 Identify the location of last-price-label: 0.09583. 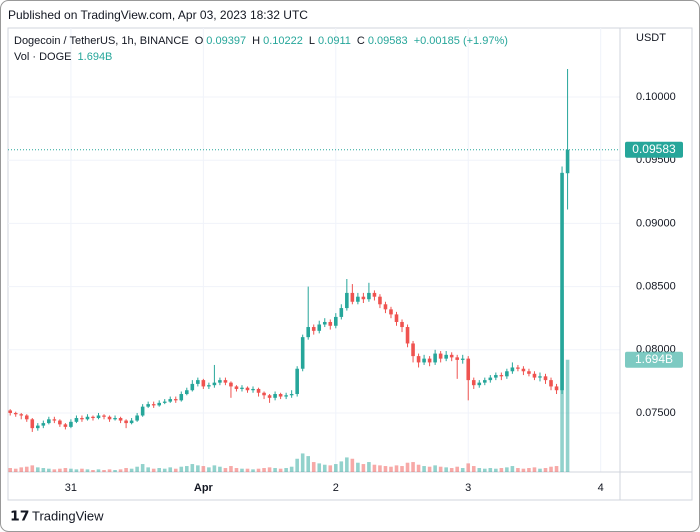
(654, 149).